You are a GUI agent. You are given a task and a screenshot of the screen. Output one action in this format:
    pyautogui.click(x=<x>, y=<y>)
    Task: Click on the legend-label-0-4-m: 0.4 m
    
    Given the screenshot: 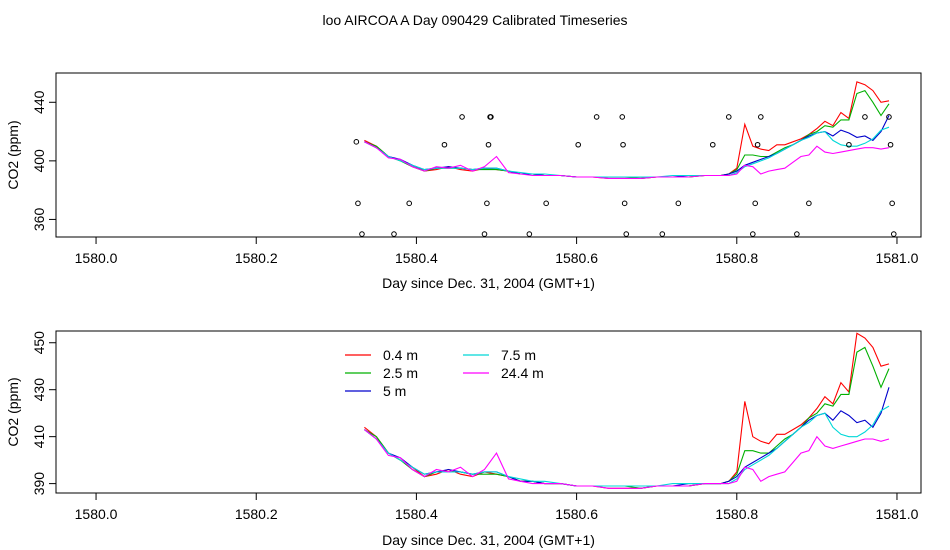 What is the action you would take?
    pyautogui.click(x=400, y=355)
    